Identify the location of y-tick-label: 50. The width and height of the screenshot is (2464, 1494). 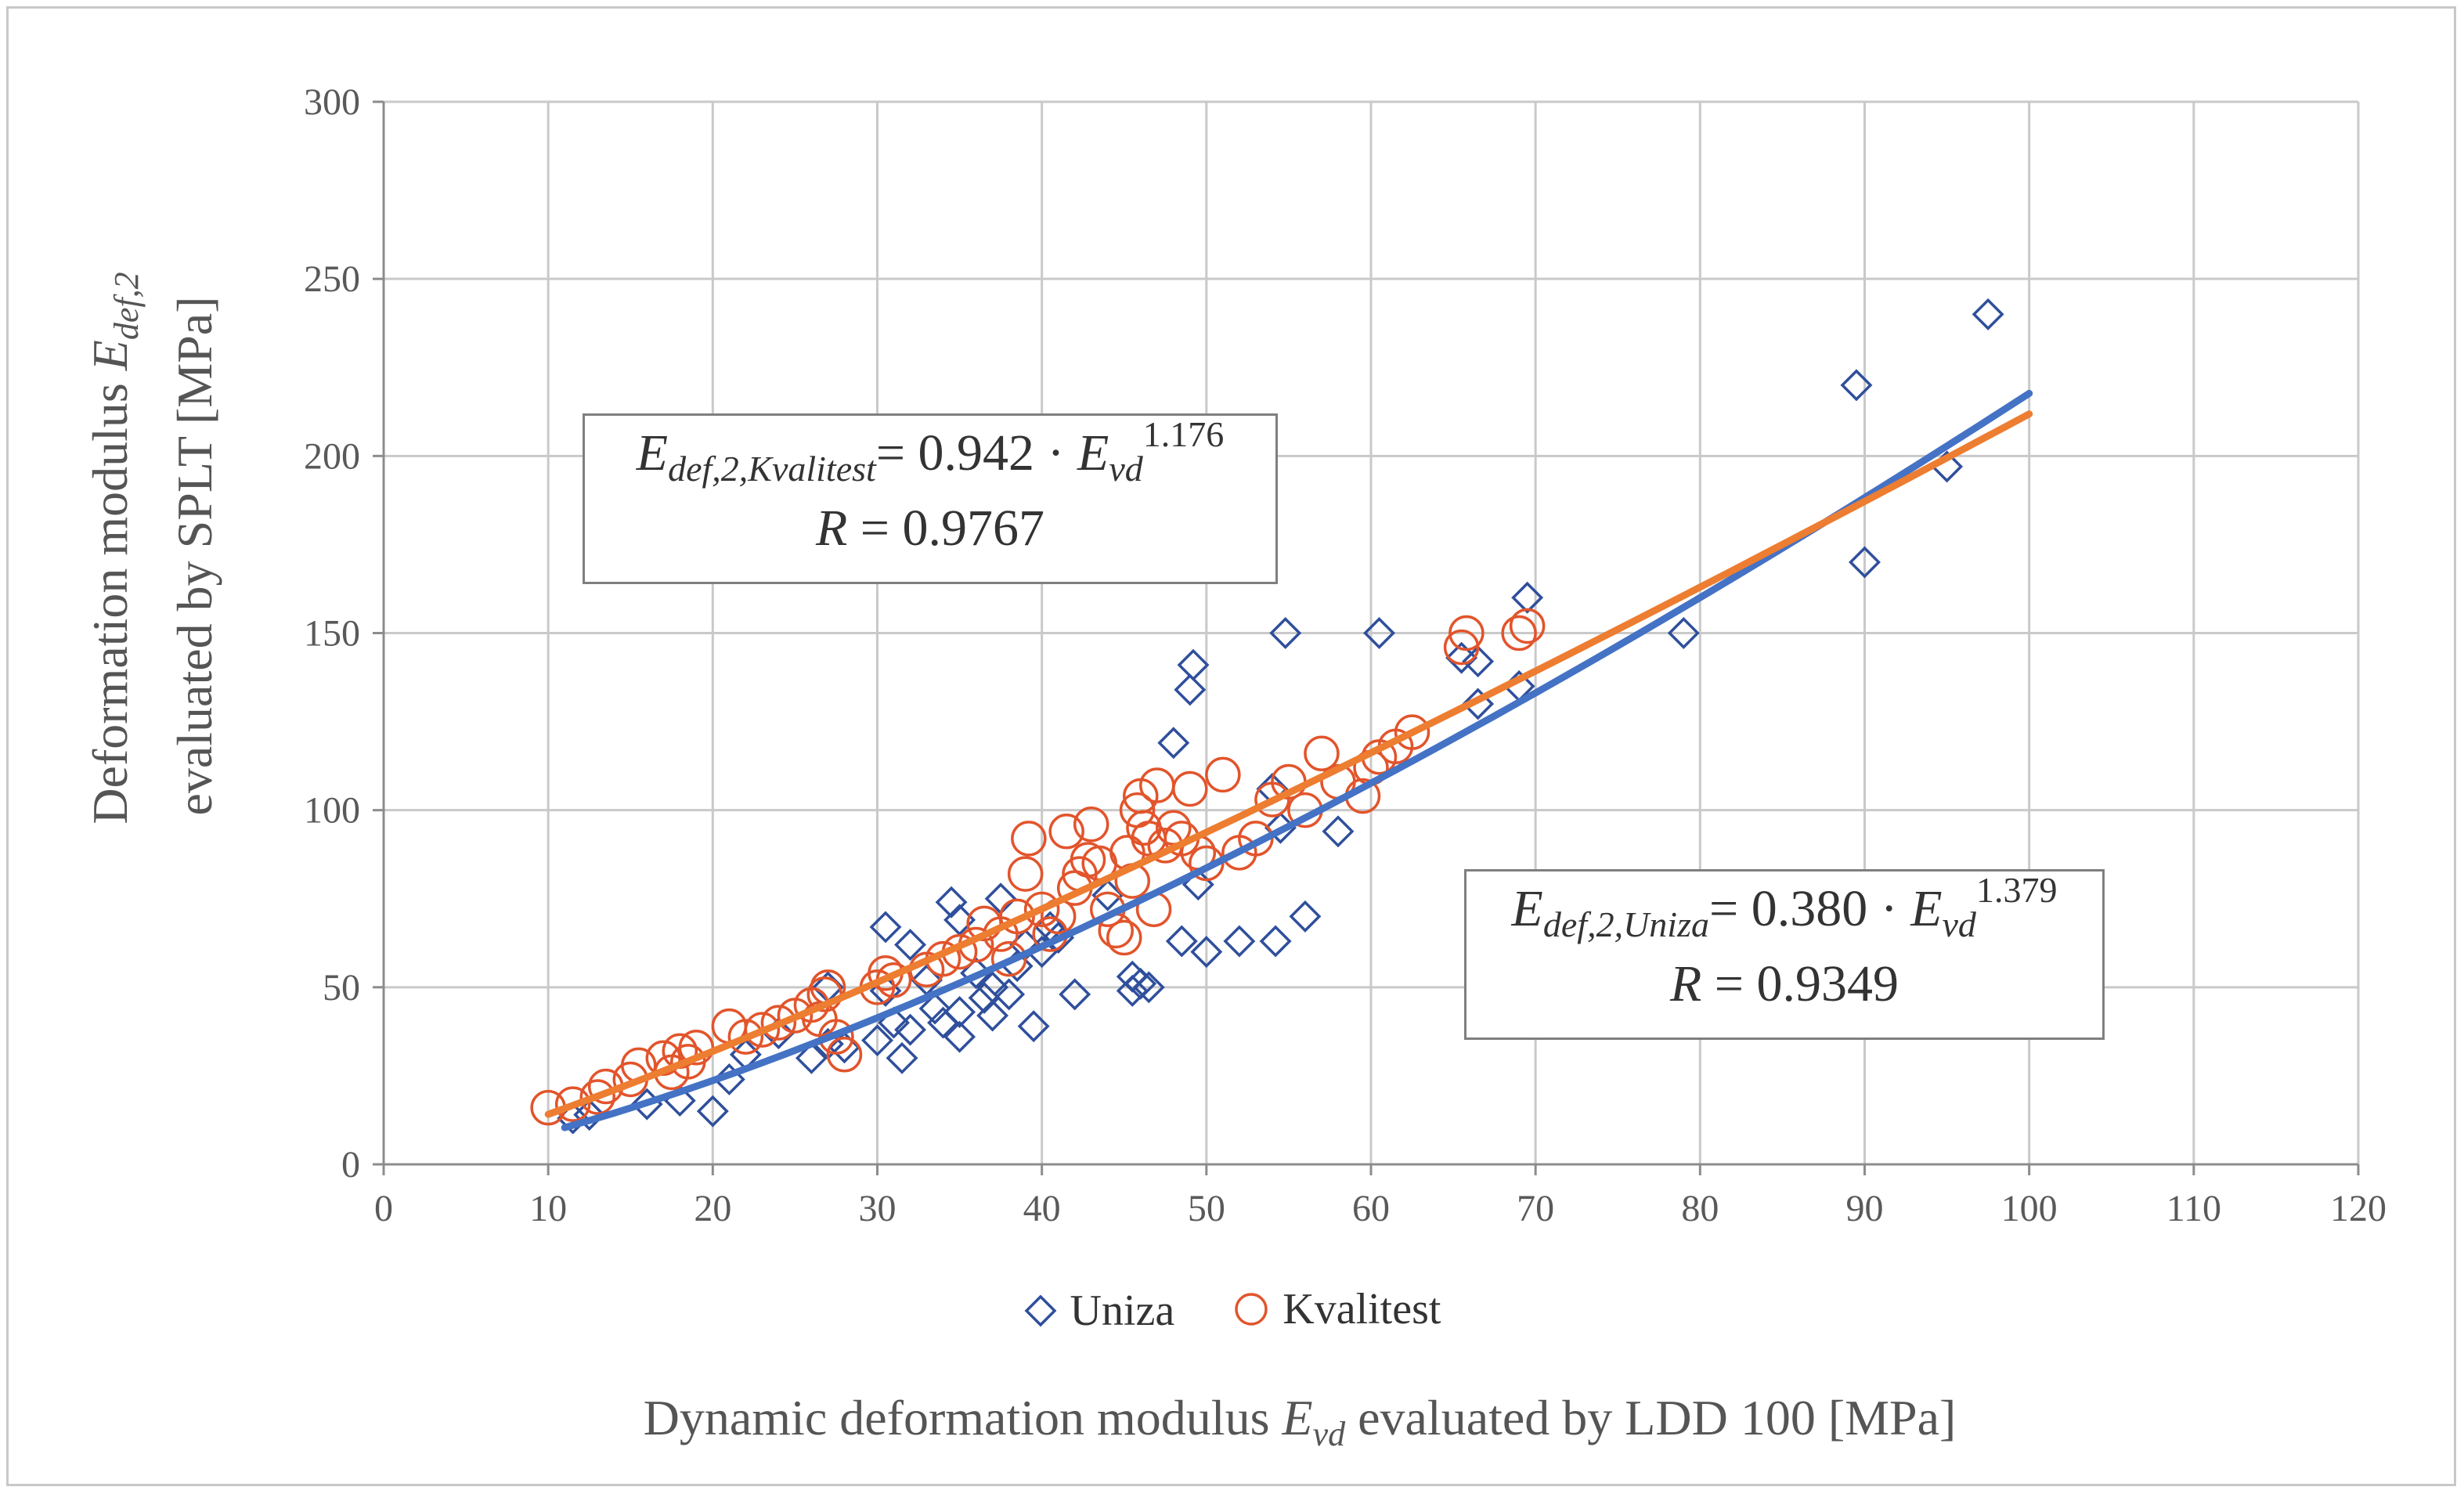
(341, 988).